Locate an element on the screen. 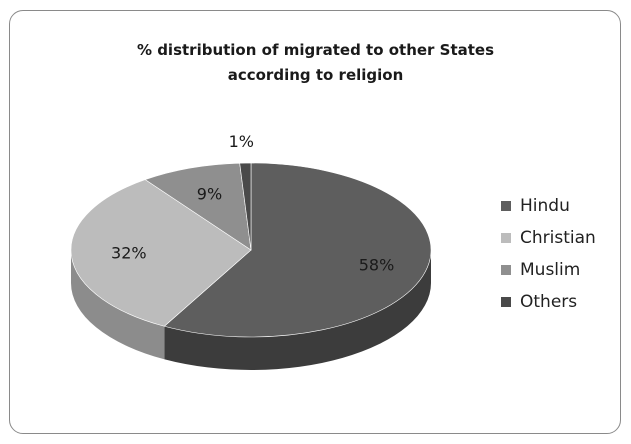 This screenshot has width=631, height=444. legend-swatch-hindu is located at coordinates (506, 206).